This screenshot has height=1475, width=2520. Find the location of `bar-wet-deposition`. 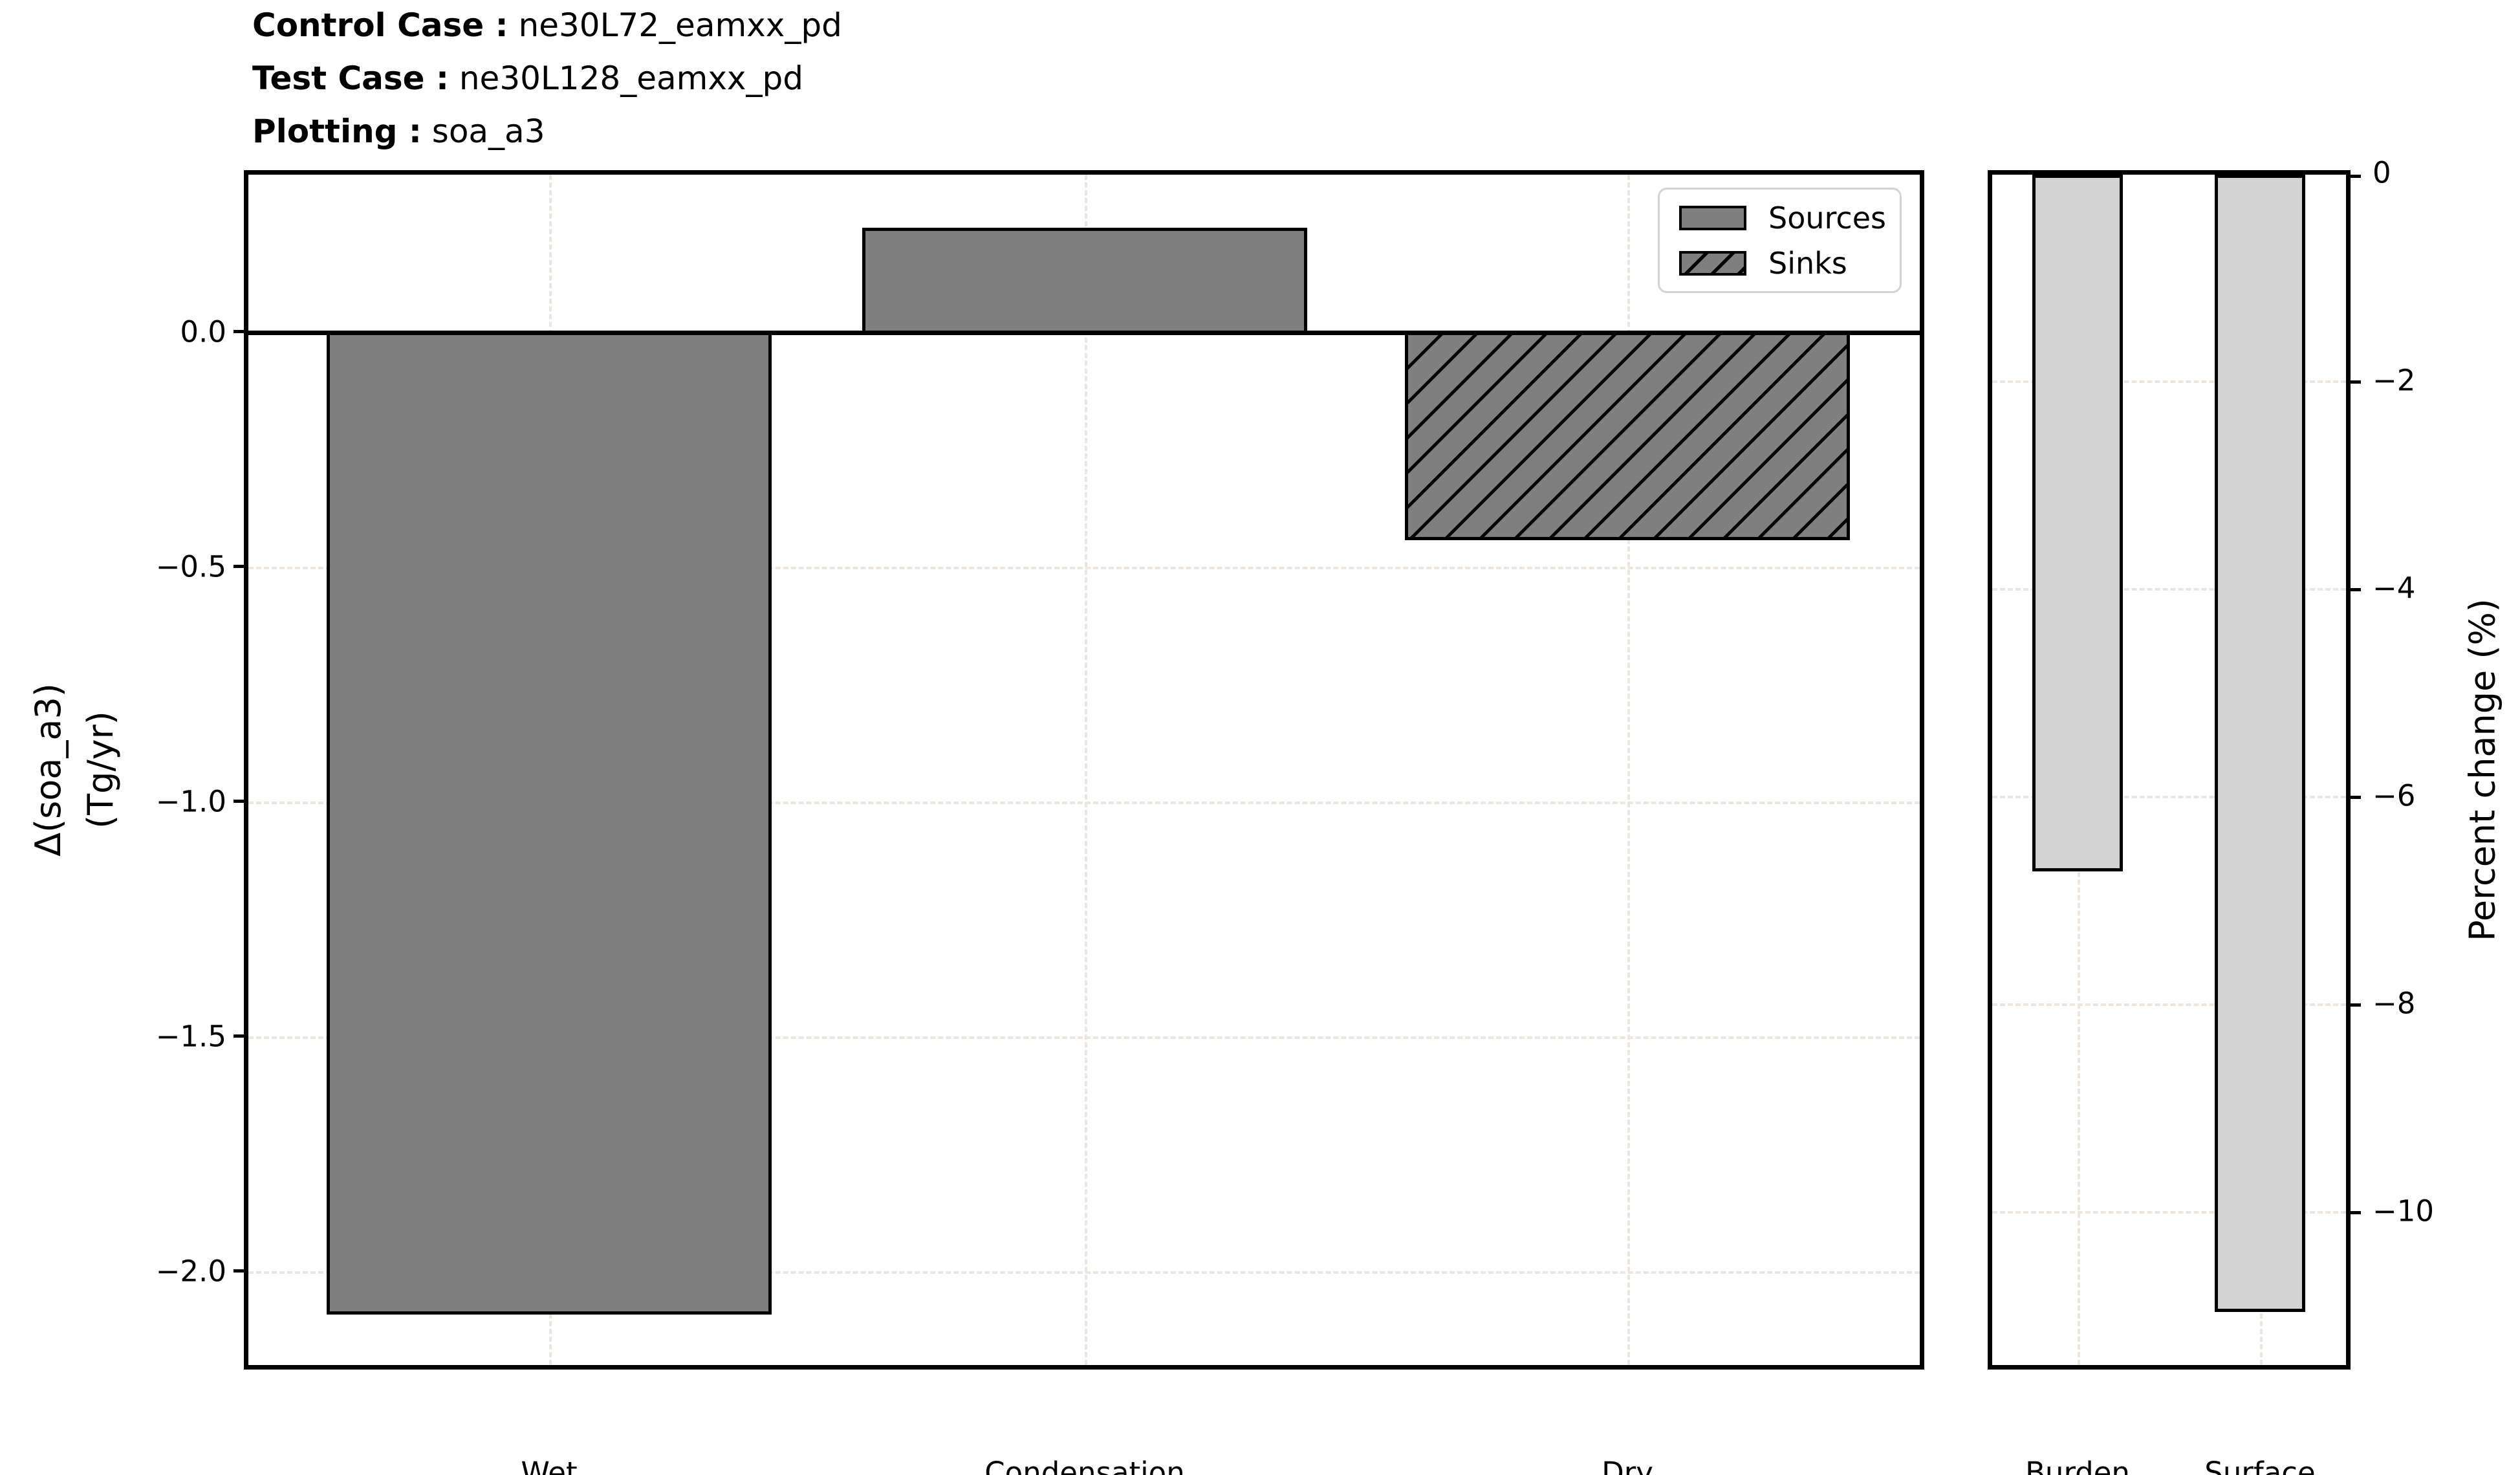

bar-wet-deposition is located at coordinates (549, 823).